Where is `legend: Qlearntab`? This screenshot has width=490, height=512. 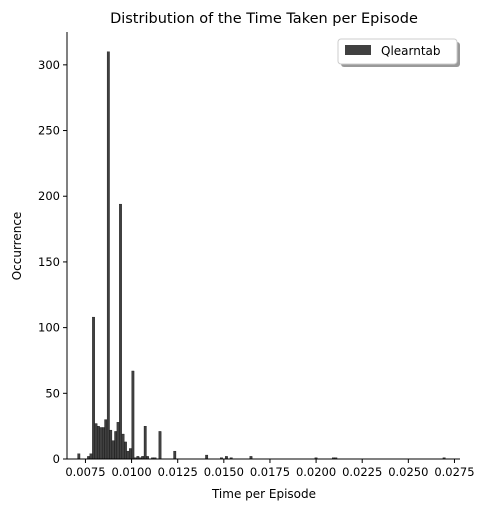
legend: Qlearntab is located at coordinates (398, 52).